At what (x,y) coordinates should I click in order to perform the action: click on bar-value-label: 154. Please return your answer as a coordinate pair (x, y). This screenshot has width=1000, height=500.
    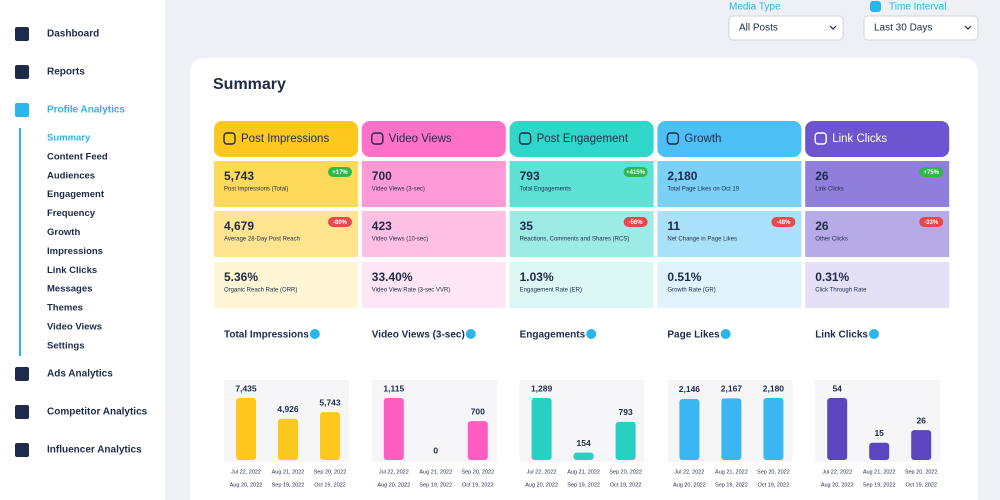
    Looking at the image, I should click on (584, 443).